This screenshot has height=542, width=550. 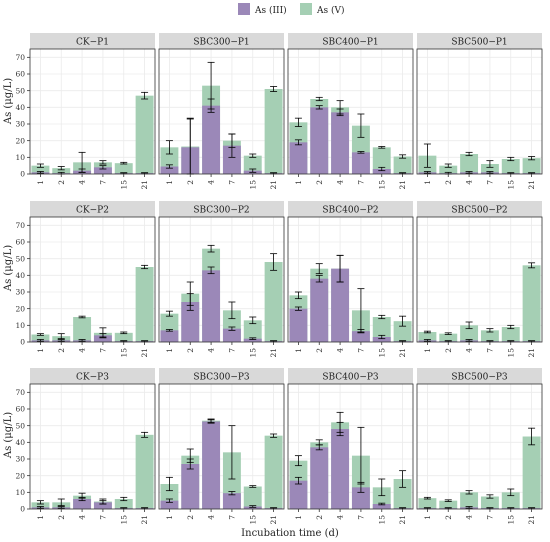 What do you see at coordinates (92, 43) in the screenshot?
I see `panel-title: CK−P1` at bounding box center [92, 43].